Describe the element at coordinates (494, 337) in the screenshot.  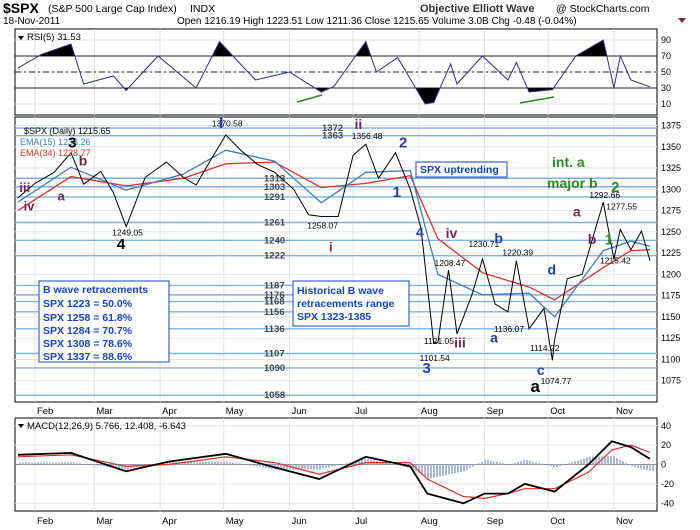
I see `wave-label: a` at that location.